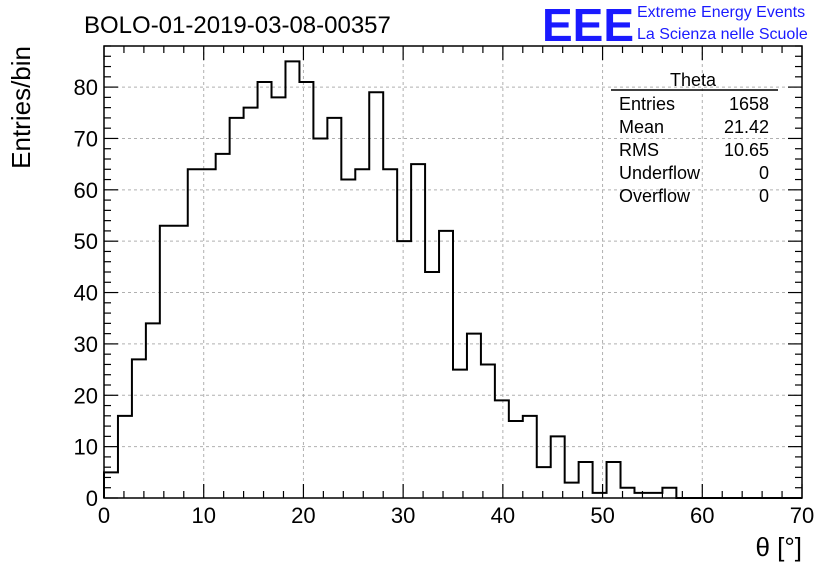  What do you see at coordinates (749, 104) in the screenshot?
I see `stats-value: 1658` at bounding box center [749, 104].